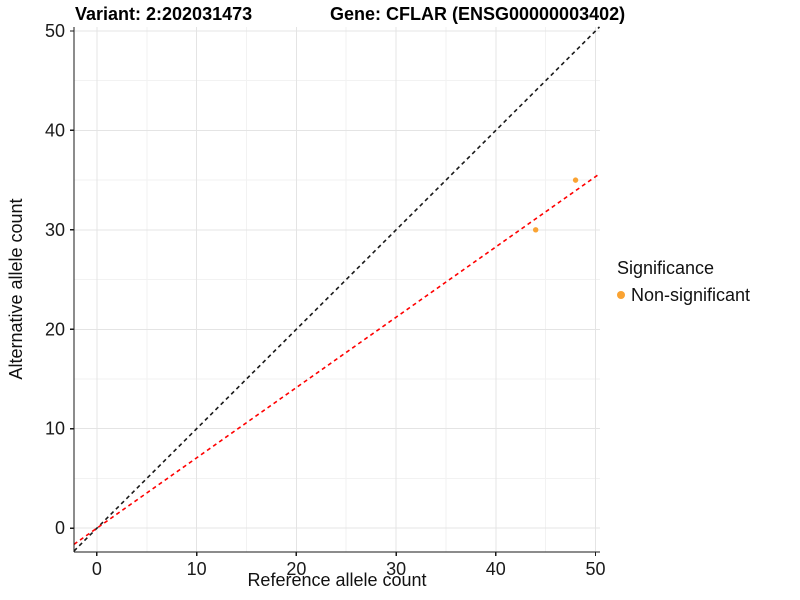 The image size is (800, 600). I want to click on x-tick-label: 40, so click(496, 569).